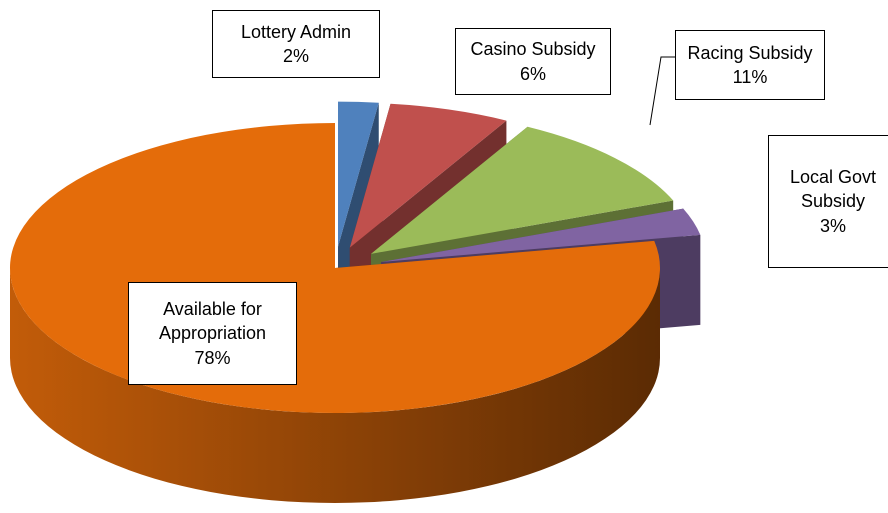  I want to click on label-name: Lottery Admin, so click(296, 31).